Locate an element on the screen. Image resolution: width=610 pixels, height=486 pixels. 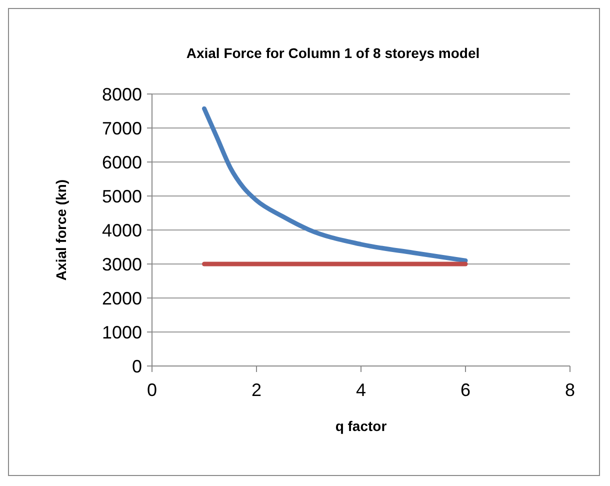
y-tick-label: 8000 is located at coordinates (122, 94).